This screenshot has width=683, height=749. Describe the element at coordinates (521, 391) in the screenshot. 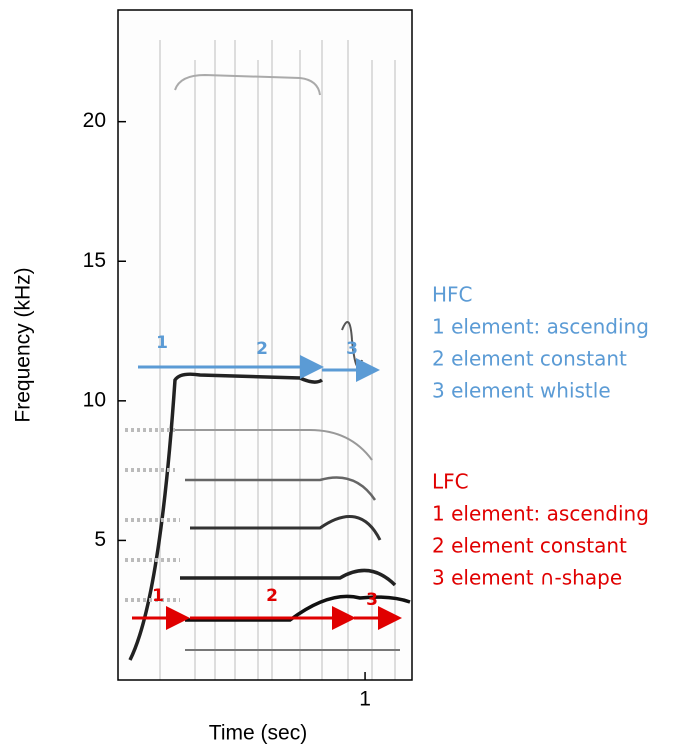

I see `legend-line: 3 element whistle` at that location.